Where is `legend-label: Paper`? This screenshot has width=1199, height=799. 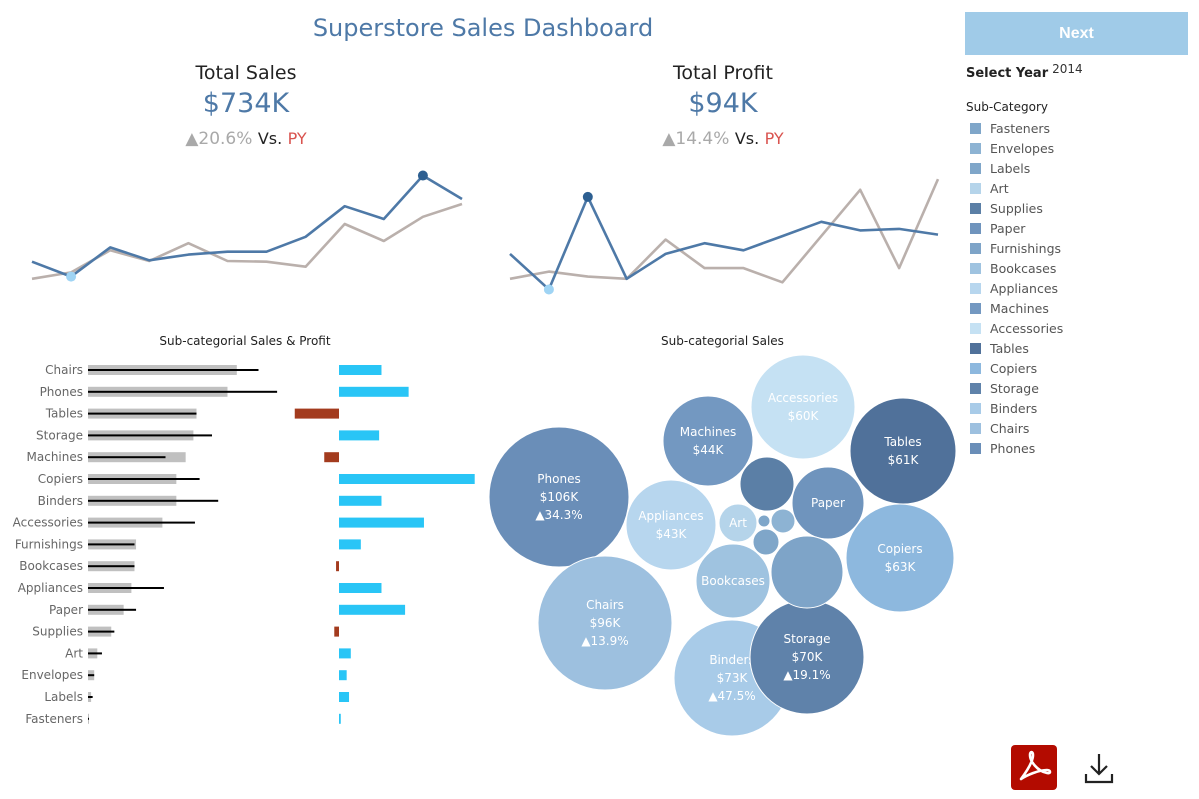
legend-label: Paper is located at coordinates (1008, 228).